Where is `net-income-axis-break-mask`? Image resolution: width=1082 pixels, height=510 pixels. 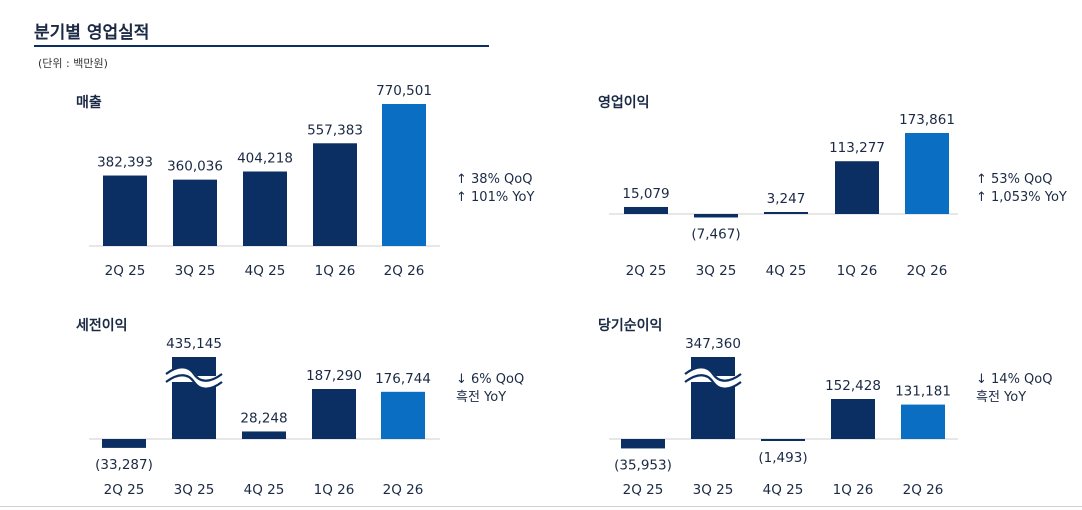
net-income-axis-break-mask is located at coordinates (713, 378).